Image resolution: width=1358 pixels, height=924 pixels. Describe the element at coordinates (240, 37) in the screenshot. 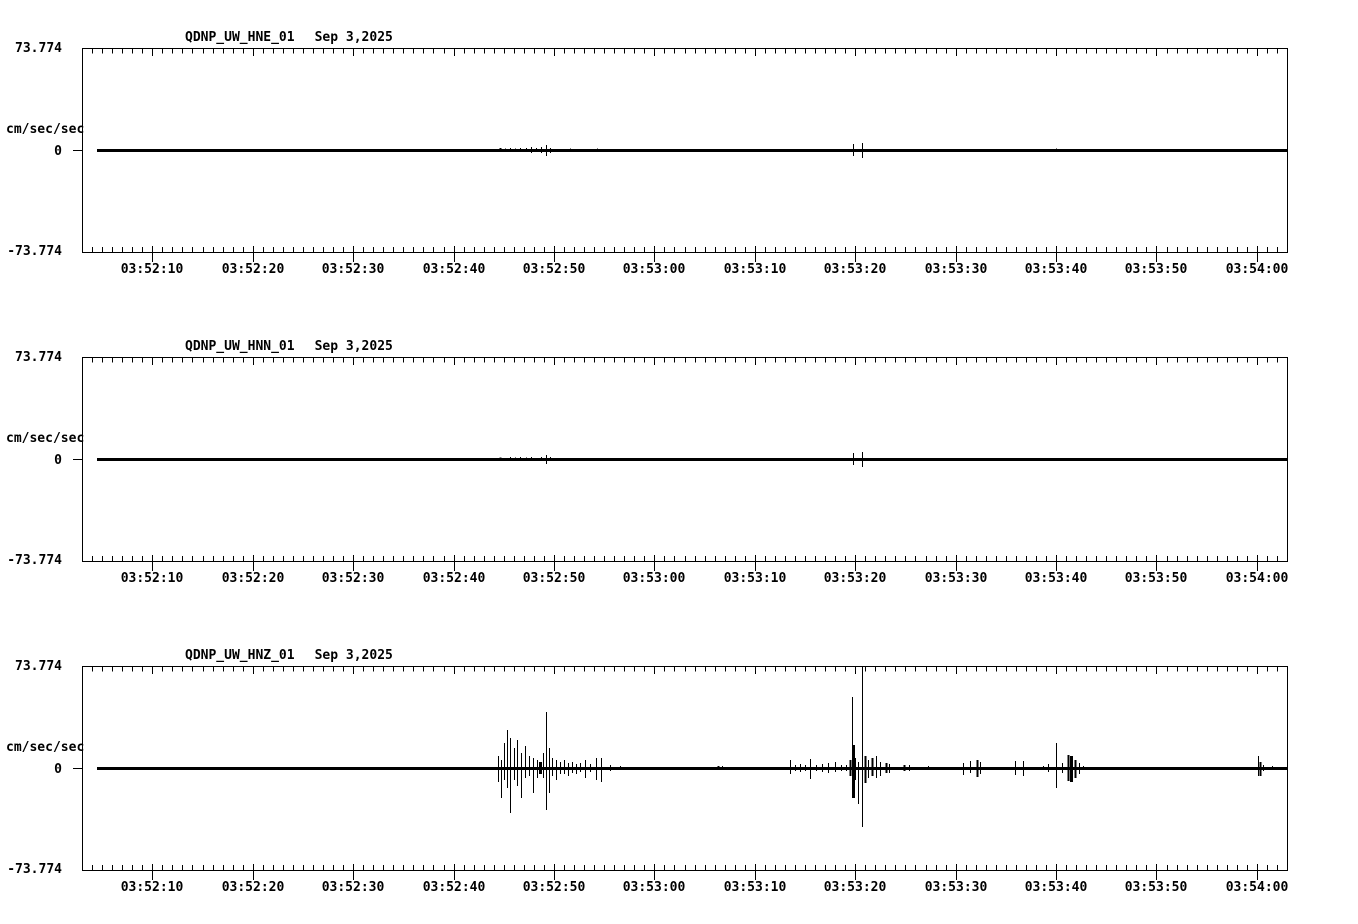

I see `station-channel-label: QDNP_UW_HNE_01` at that location.